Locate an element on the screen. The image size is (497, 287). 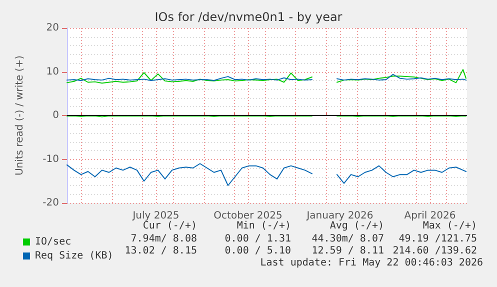
y-tick-label: 0 is located at coordinates (55, 115).